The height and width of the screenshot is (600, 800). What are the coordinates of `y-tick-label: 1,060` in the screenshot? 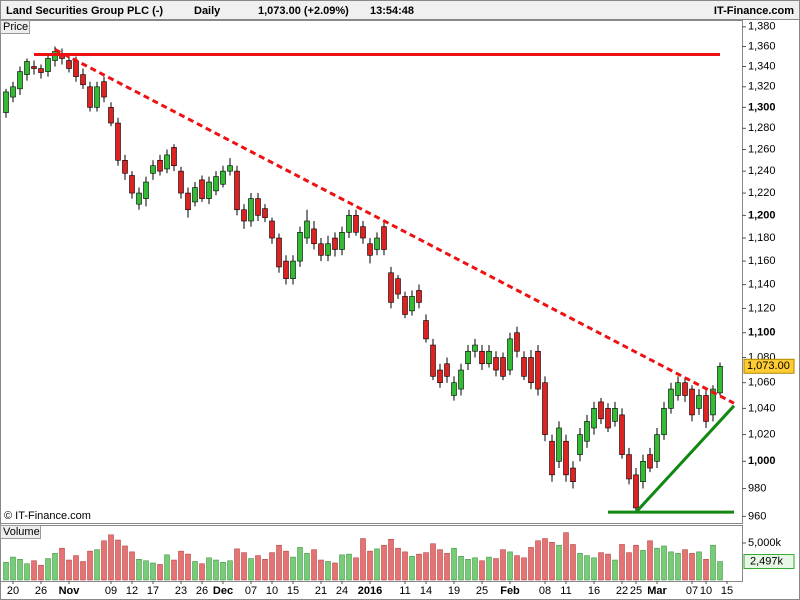 It's located at (762, 383).